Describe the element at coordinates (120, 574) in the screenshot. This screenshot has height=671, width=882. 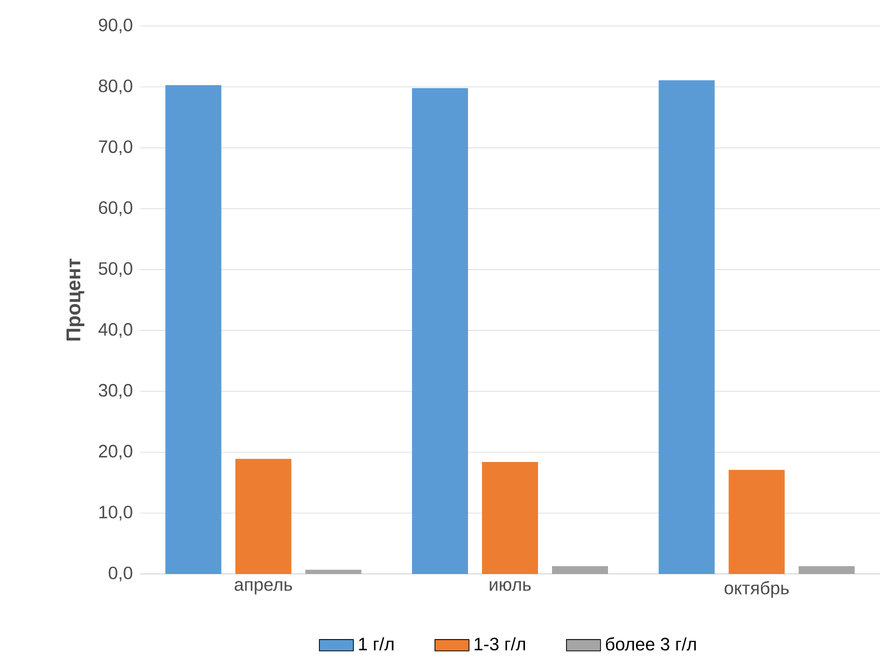
I see `y-tick-label: 0,0` at that location.